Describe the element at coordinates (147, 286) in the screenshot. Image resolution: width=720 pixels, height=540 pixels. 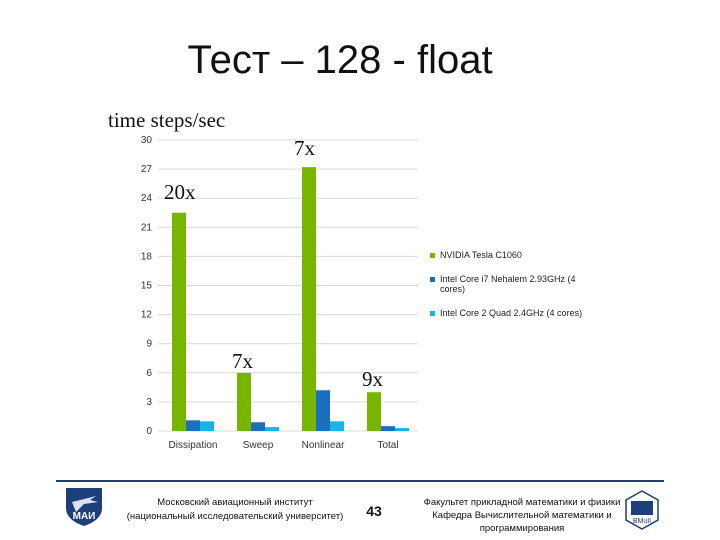
I see `y-tick-label: 15` at that location.